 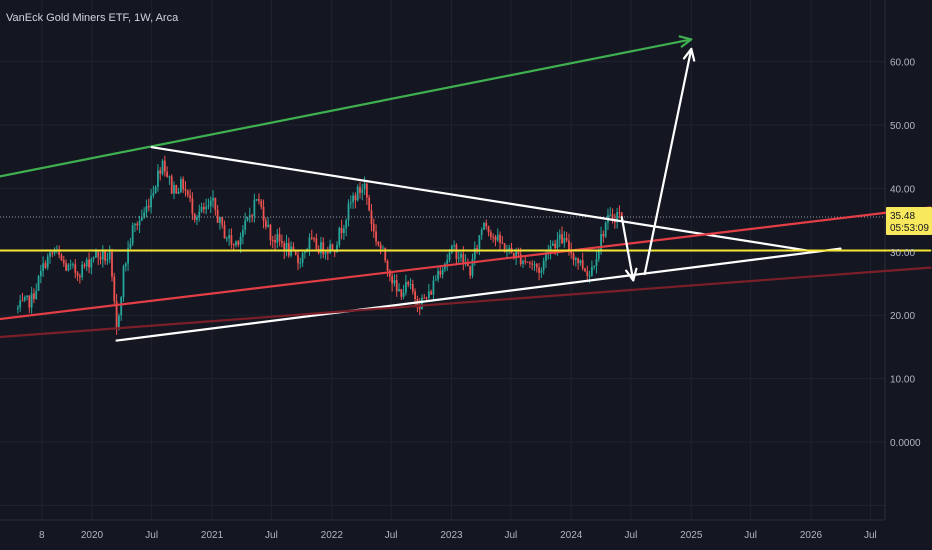 What do you see at coordinates (902, 253) in the screenshot?
I see `y-tick-label: 30.00` at bounding box center [902, 253].